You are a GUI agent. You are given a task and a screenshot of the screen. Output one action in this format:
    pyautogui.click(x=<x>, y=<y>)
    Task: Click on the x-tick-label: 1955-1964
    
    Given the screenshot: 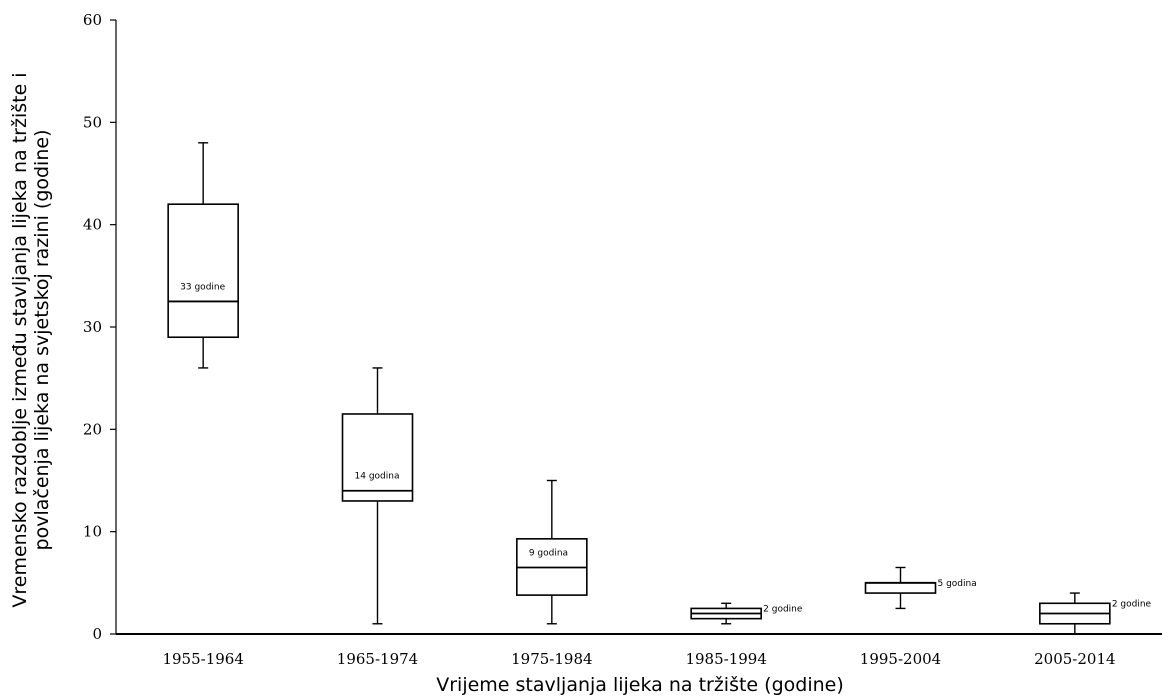 What is the action you would take?
    pyautogui.click(x=202, y=659)
    